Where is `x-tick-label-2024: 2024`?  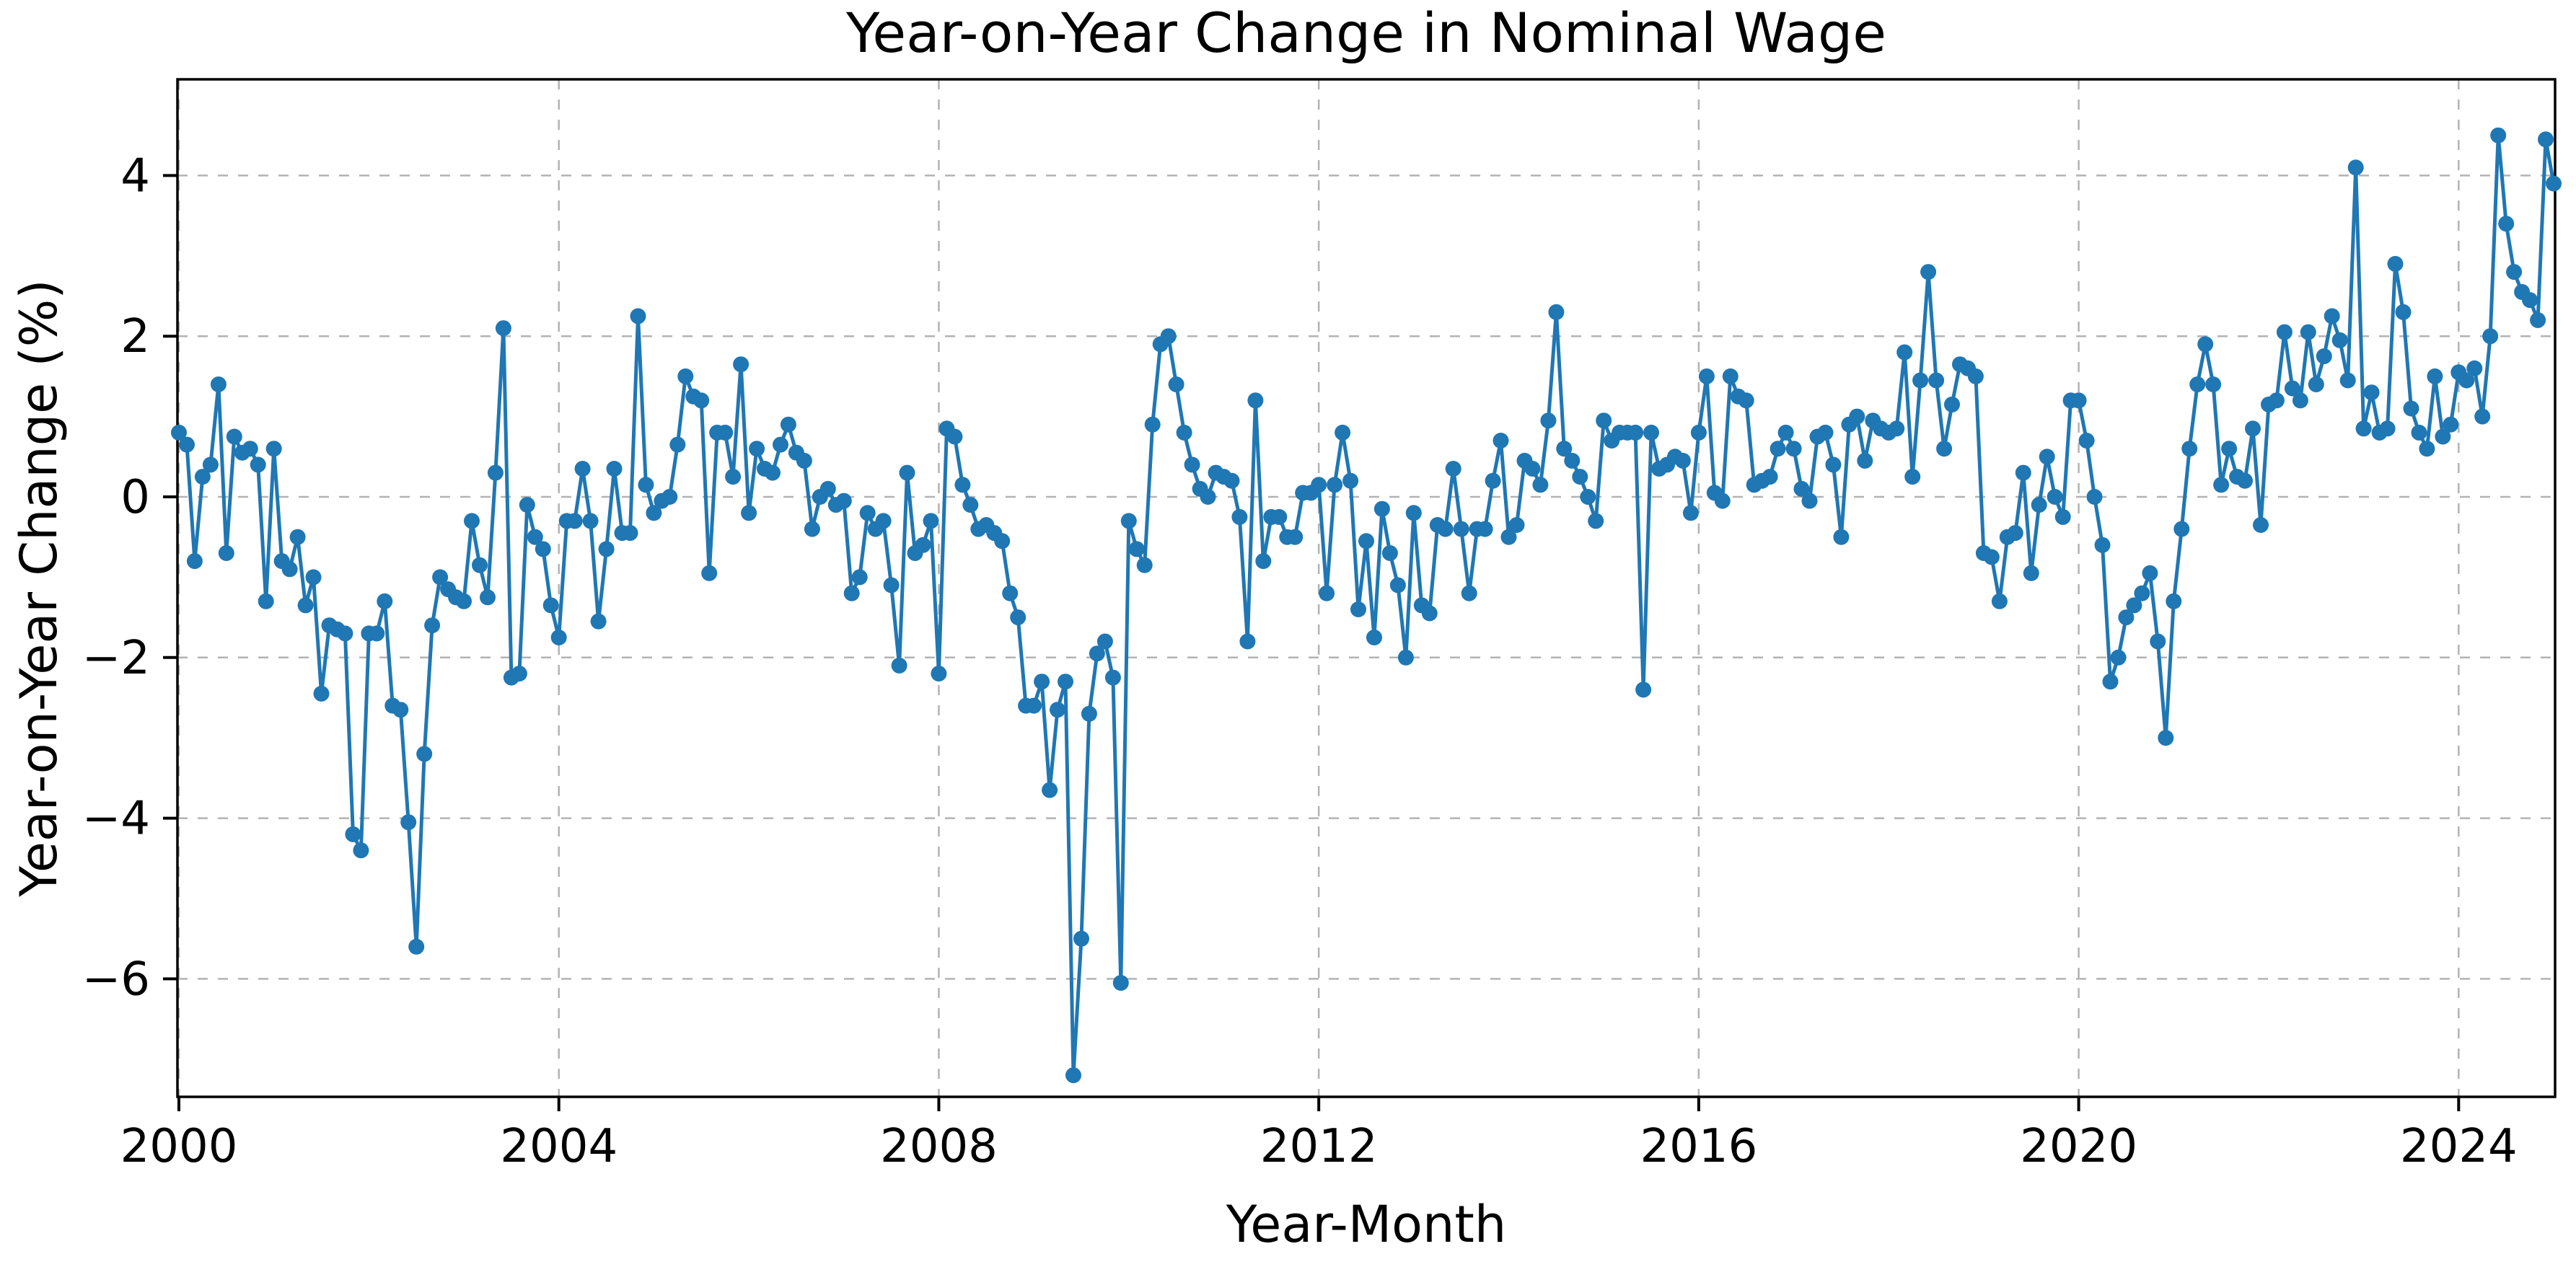 x-tick-label-2024: 2024 is located at coordinates (2459, 1146).